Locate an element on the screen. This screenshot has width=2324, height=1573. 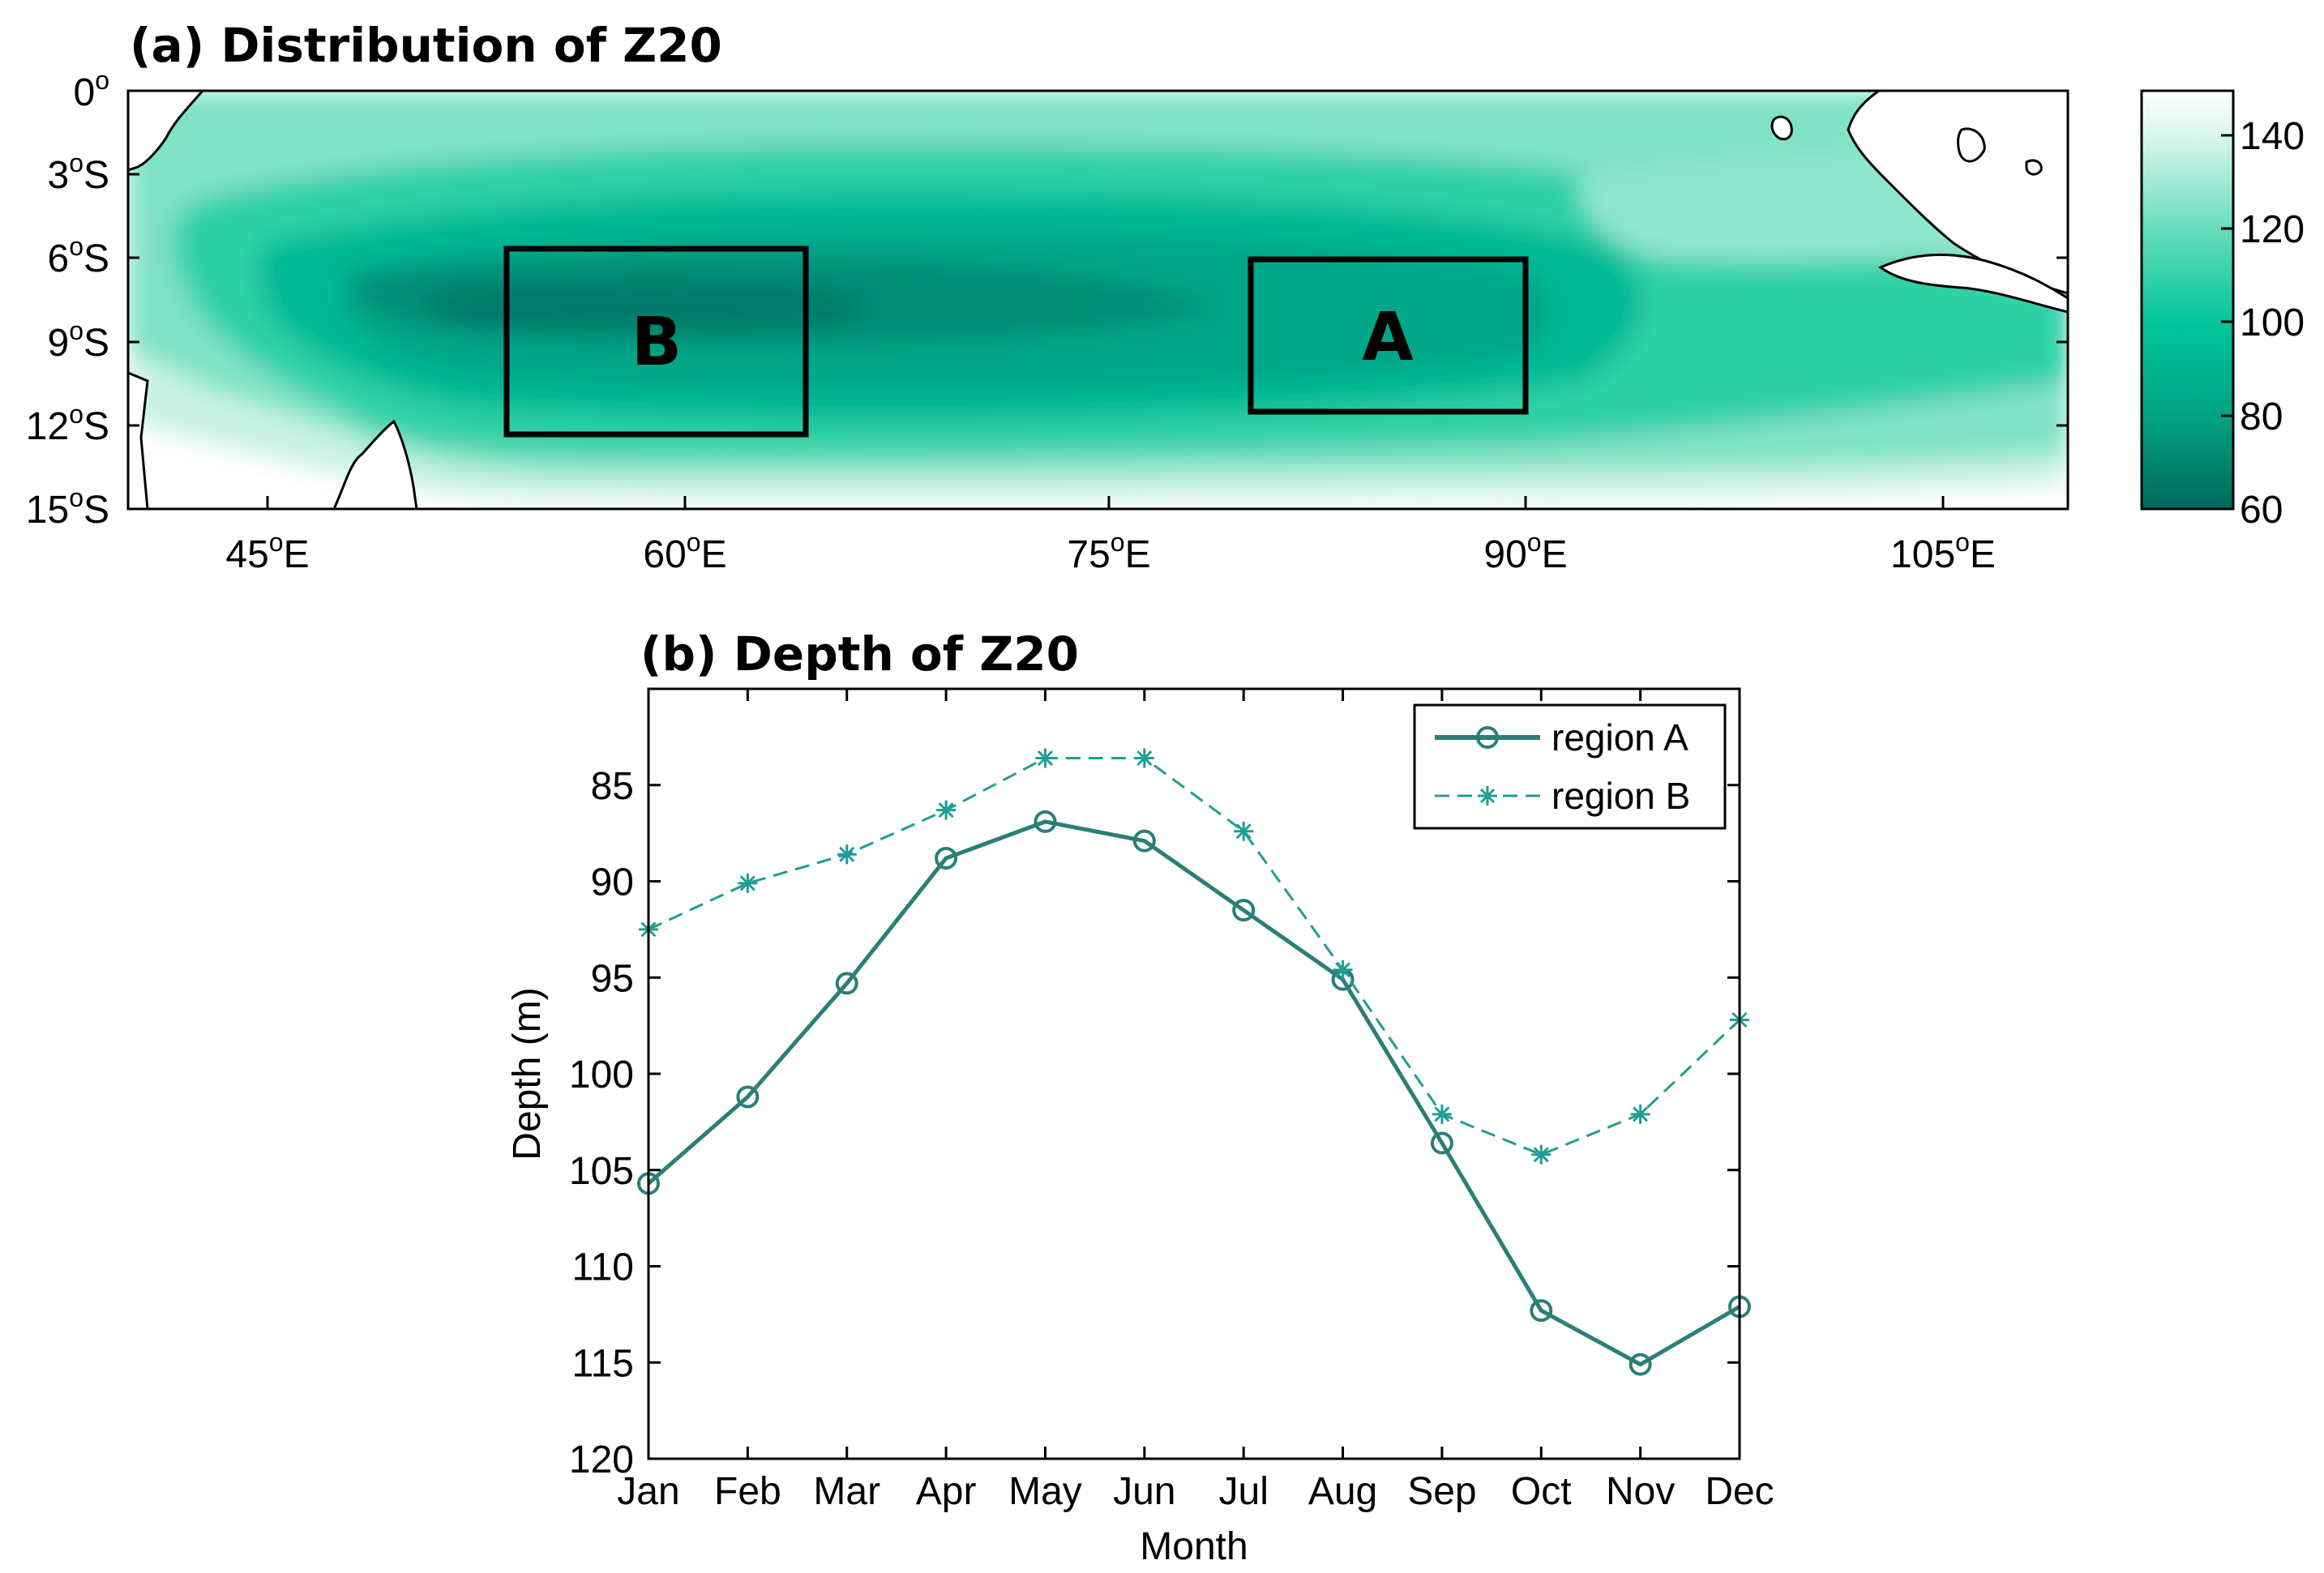
map-y-tick: 15oS is located at coordinates (67, 507).